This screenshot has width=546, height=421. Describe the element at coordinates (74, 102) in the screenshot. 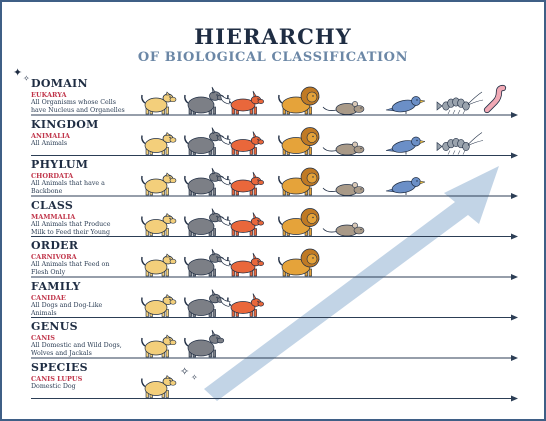

I see `level-description: All Organisms whose Cells` at that location.